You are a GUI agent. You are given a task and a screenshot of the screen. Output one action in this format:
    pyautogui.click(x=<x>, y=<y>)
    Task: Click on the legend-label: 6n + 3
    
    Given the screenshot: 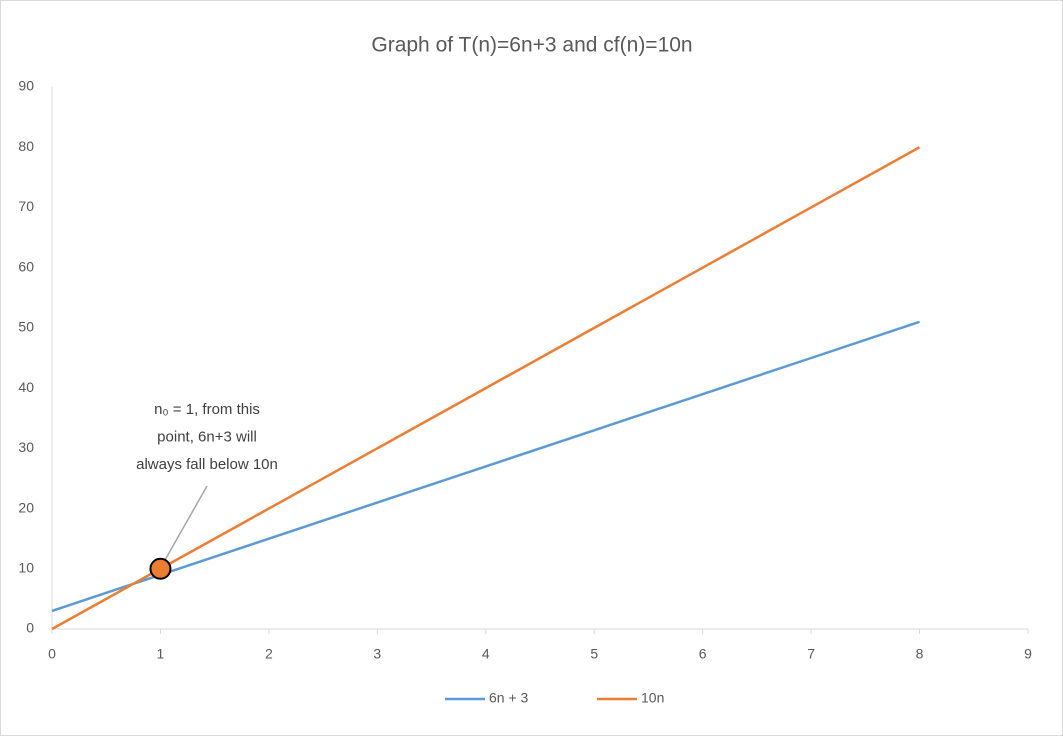 What is the action you would take?
    pyautogui.click(x=509, y=698)
    